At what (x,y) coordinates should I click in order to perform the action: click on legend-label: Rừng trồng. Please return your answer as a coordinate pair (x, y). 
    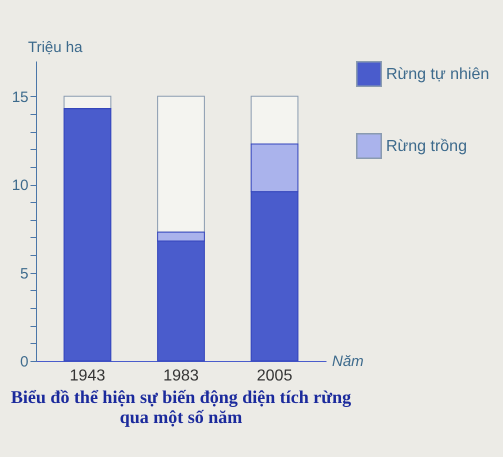
    Looking at the image, I should click on (426, 146).